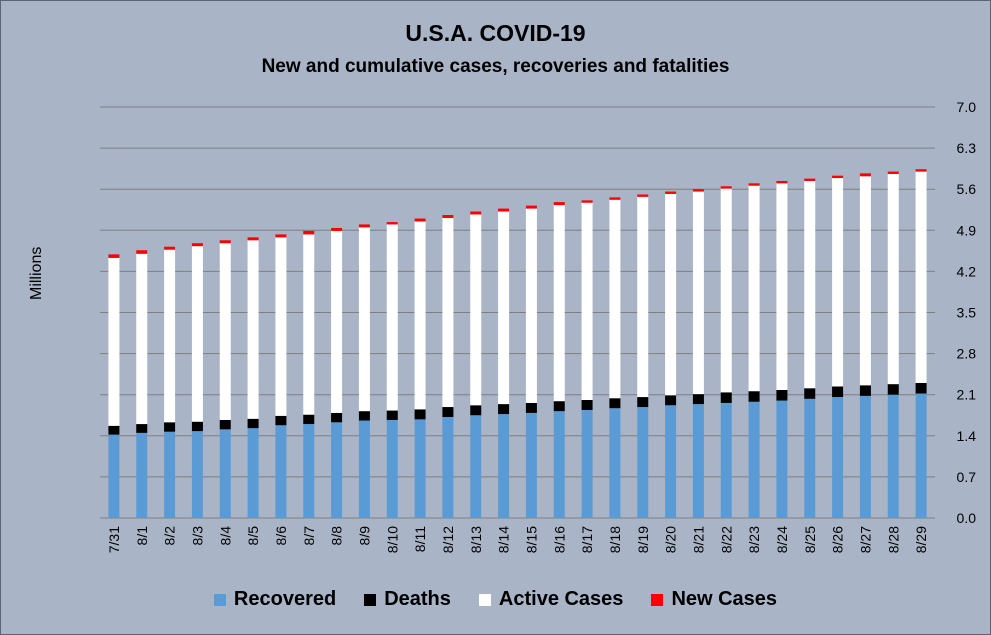 The width and height of the screenshot is (991, 635). I want to click on y-tick-label: 0.7, so click(967, 477).